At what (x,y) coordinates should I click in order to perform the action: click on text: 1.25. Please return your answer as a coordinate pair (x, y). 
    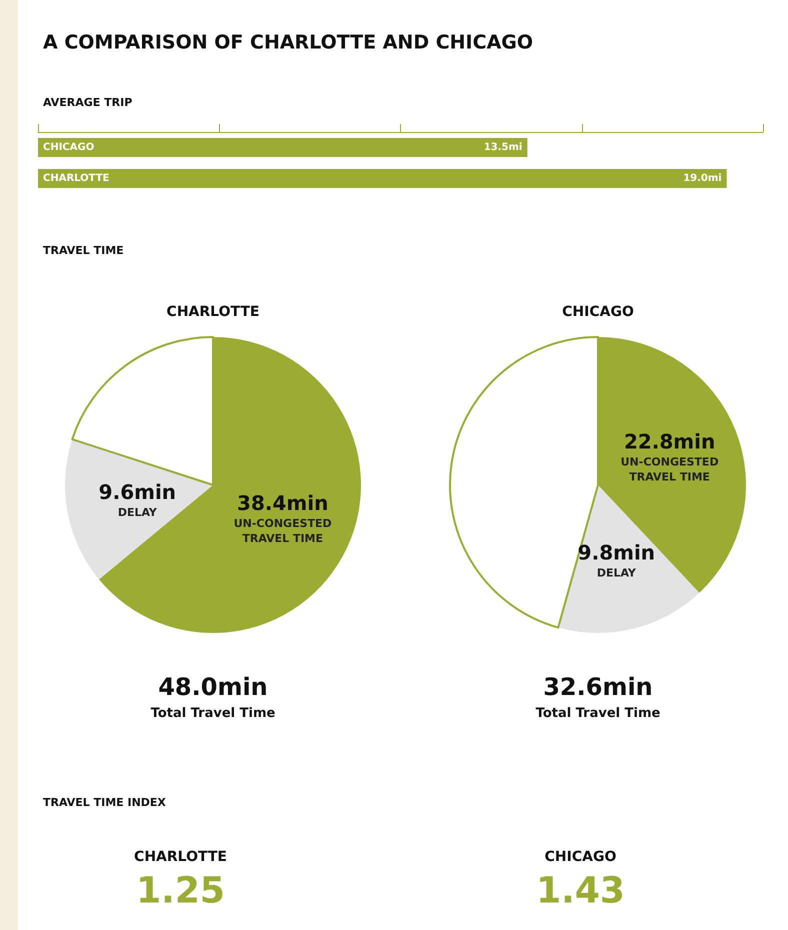
    Looking at the image, I should click on (180, 891).